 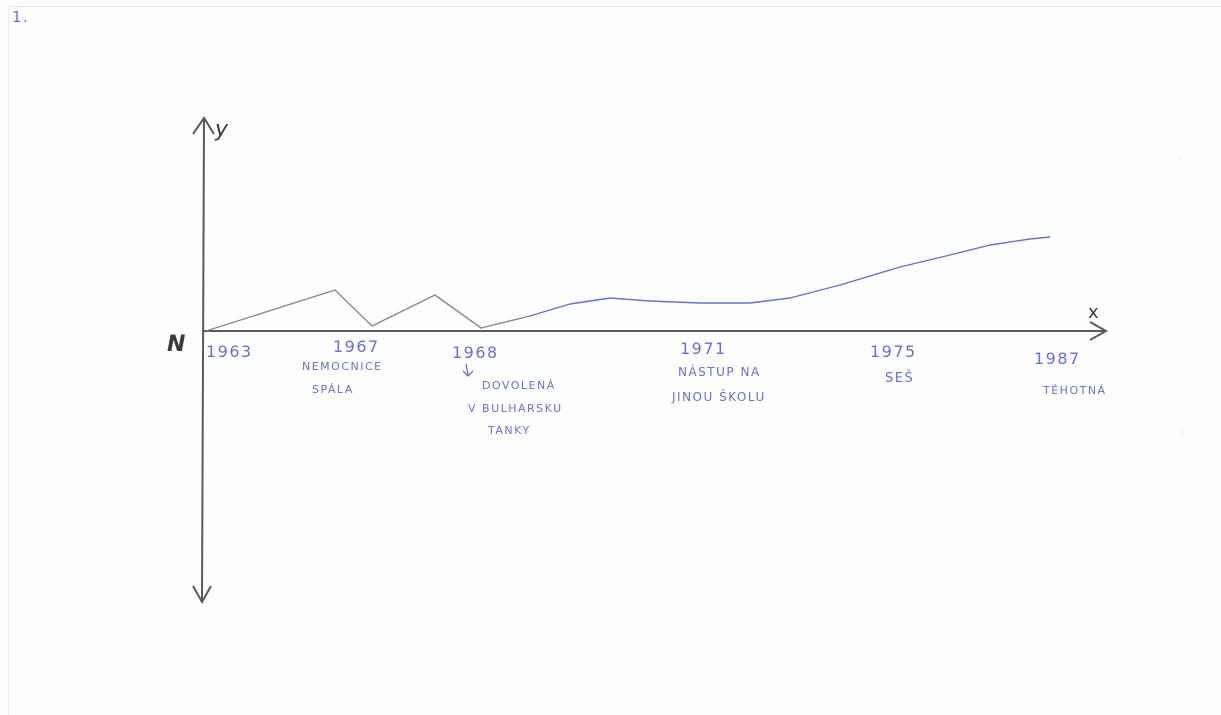 I want to click on event-label-1971-line1: NÁSTUP NA, so click(x=719, y=371).